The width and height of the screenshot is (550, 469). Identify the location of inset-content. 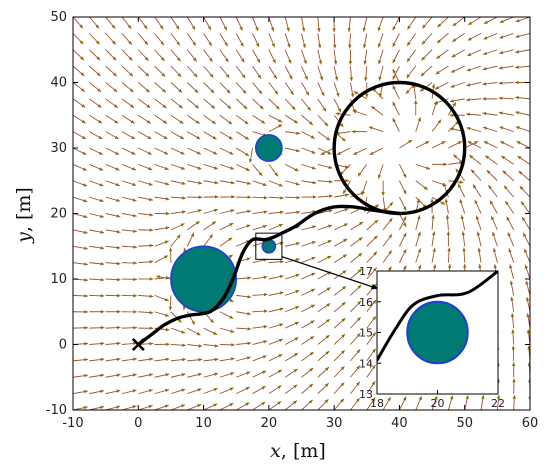
(437, 318).